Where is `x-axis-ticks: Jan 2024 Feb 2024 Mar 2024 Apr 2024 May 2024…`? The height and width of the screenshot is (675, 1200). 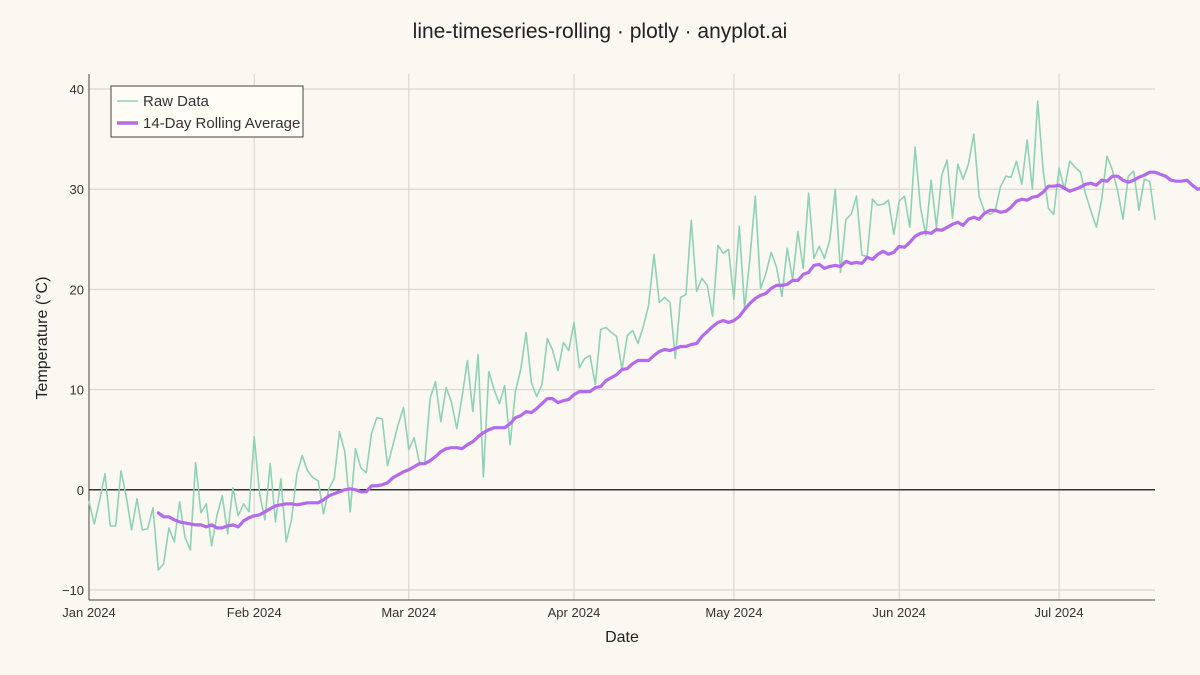
x-axis-ticks: Jan 2024 Feb 2024 Mar 2024 Apr 2024 May 2024… is located at coordinates (572, 612).